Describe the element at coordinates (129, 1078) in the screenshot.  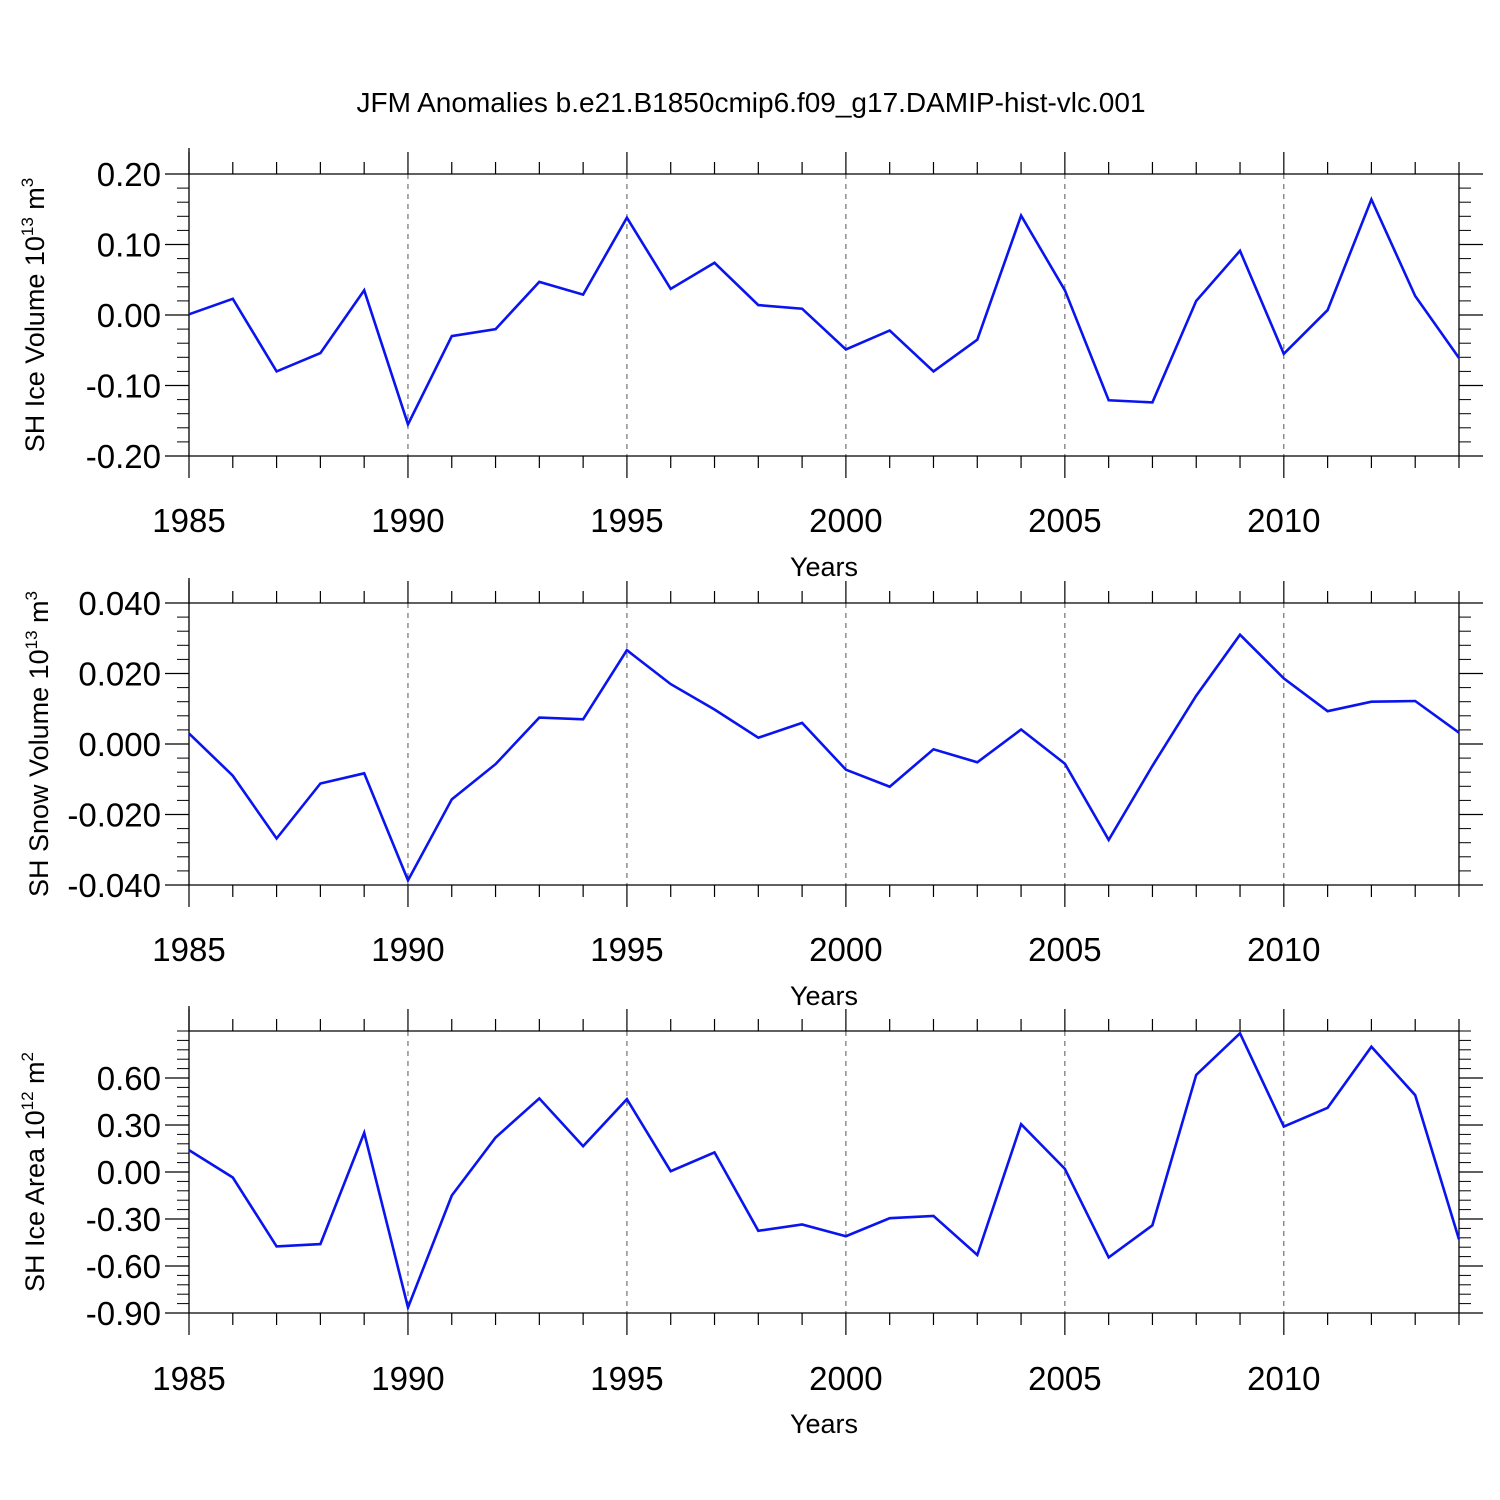
I see `y-tick-label: 0.60` at that location.